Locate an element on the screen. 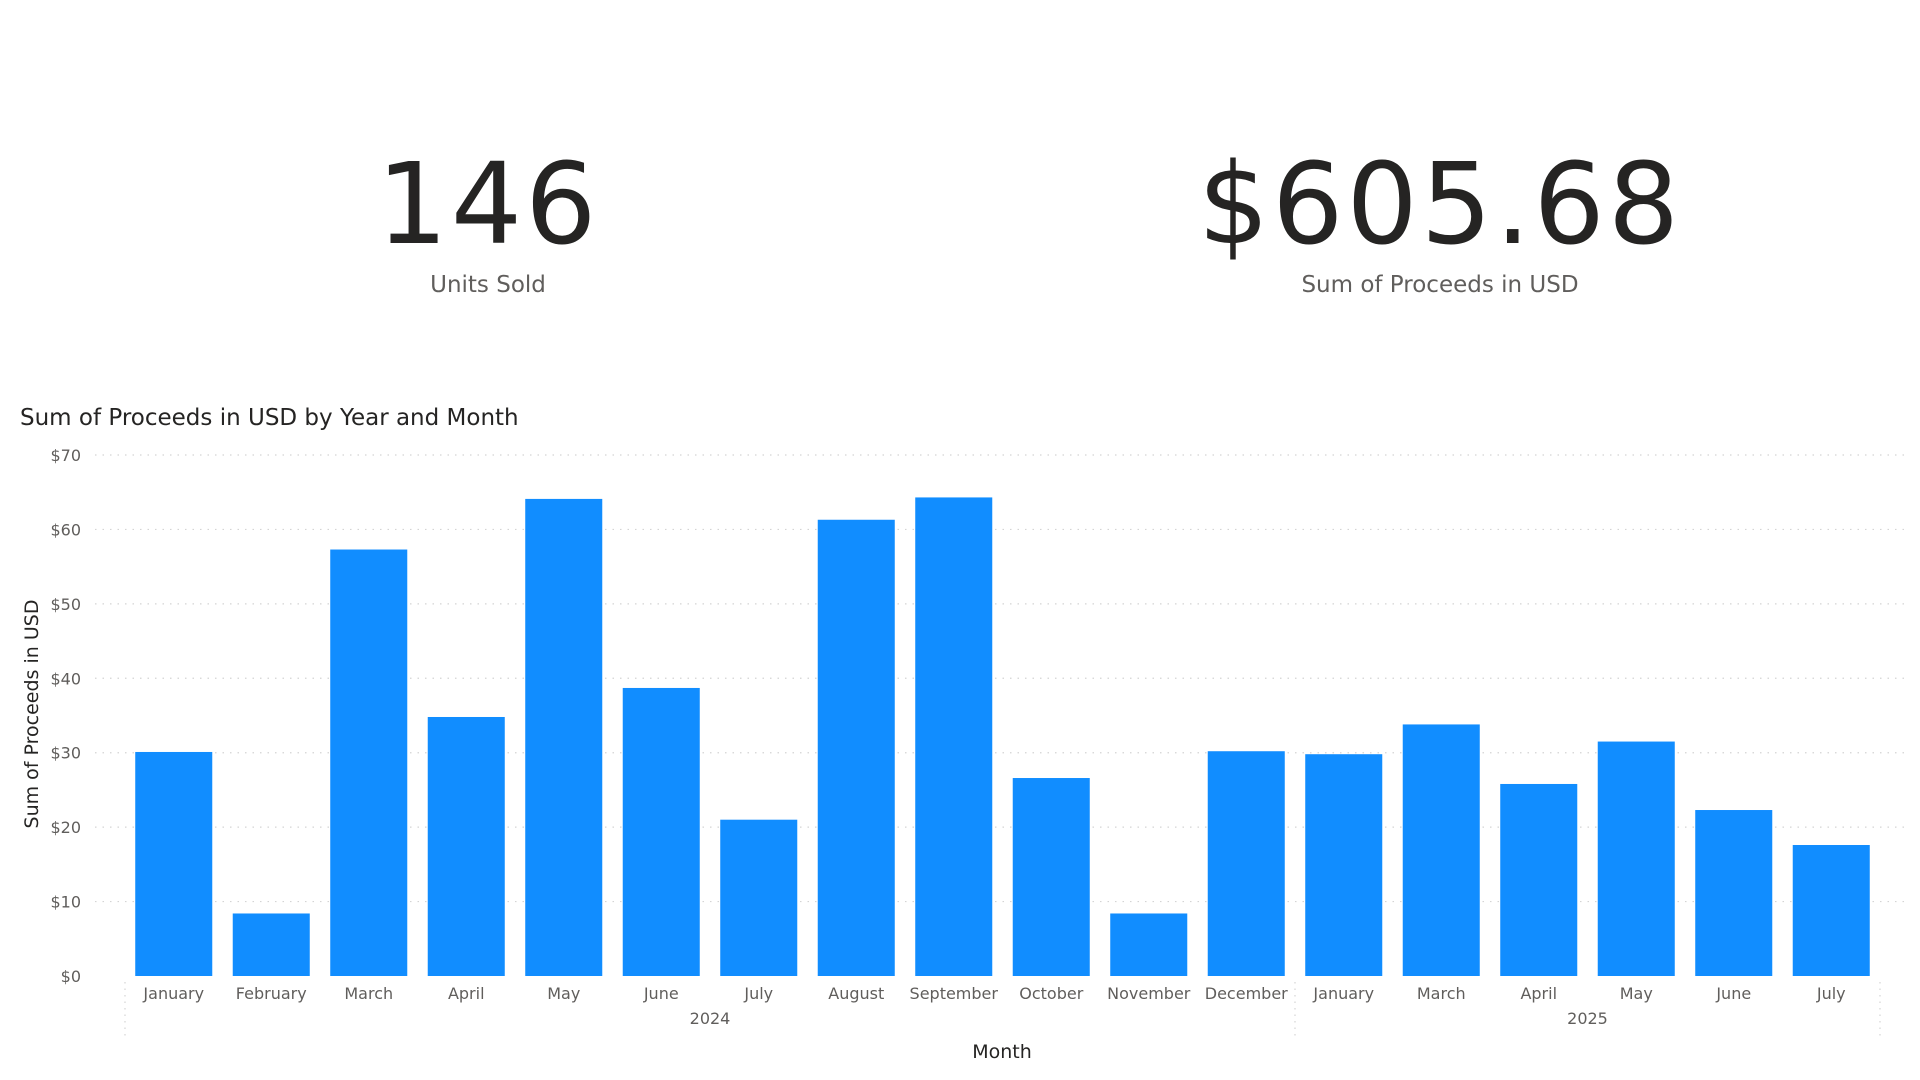  year-group-label: 2025 is located at coordinates (1587, 1018).